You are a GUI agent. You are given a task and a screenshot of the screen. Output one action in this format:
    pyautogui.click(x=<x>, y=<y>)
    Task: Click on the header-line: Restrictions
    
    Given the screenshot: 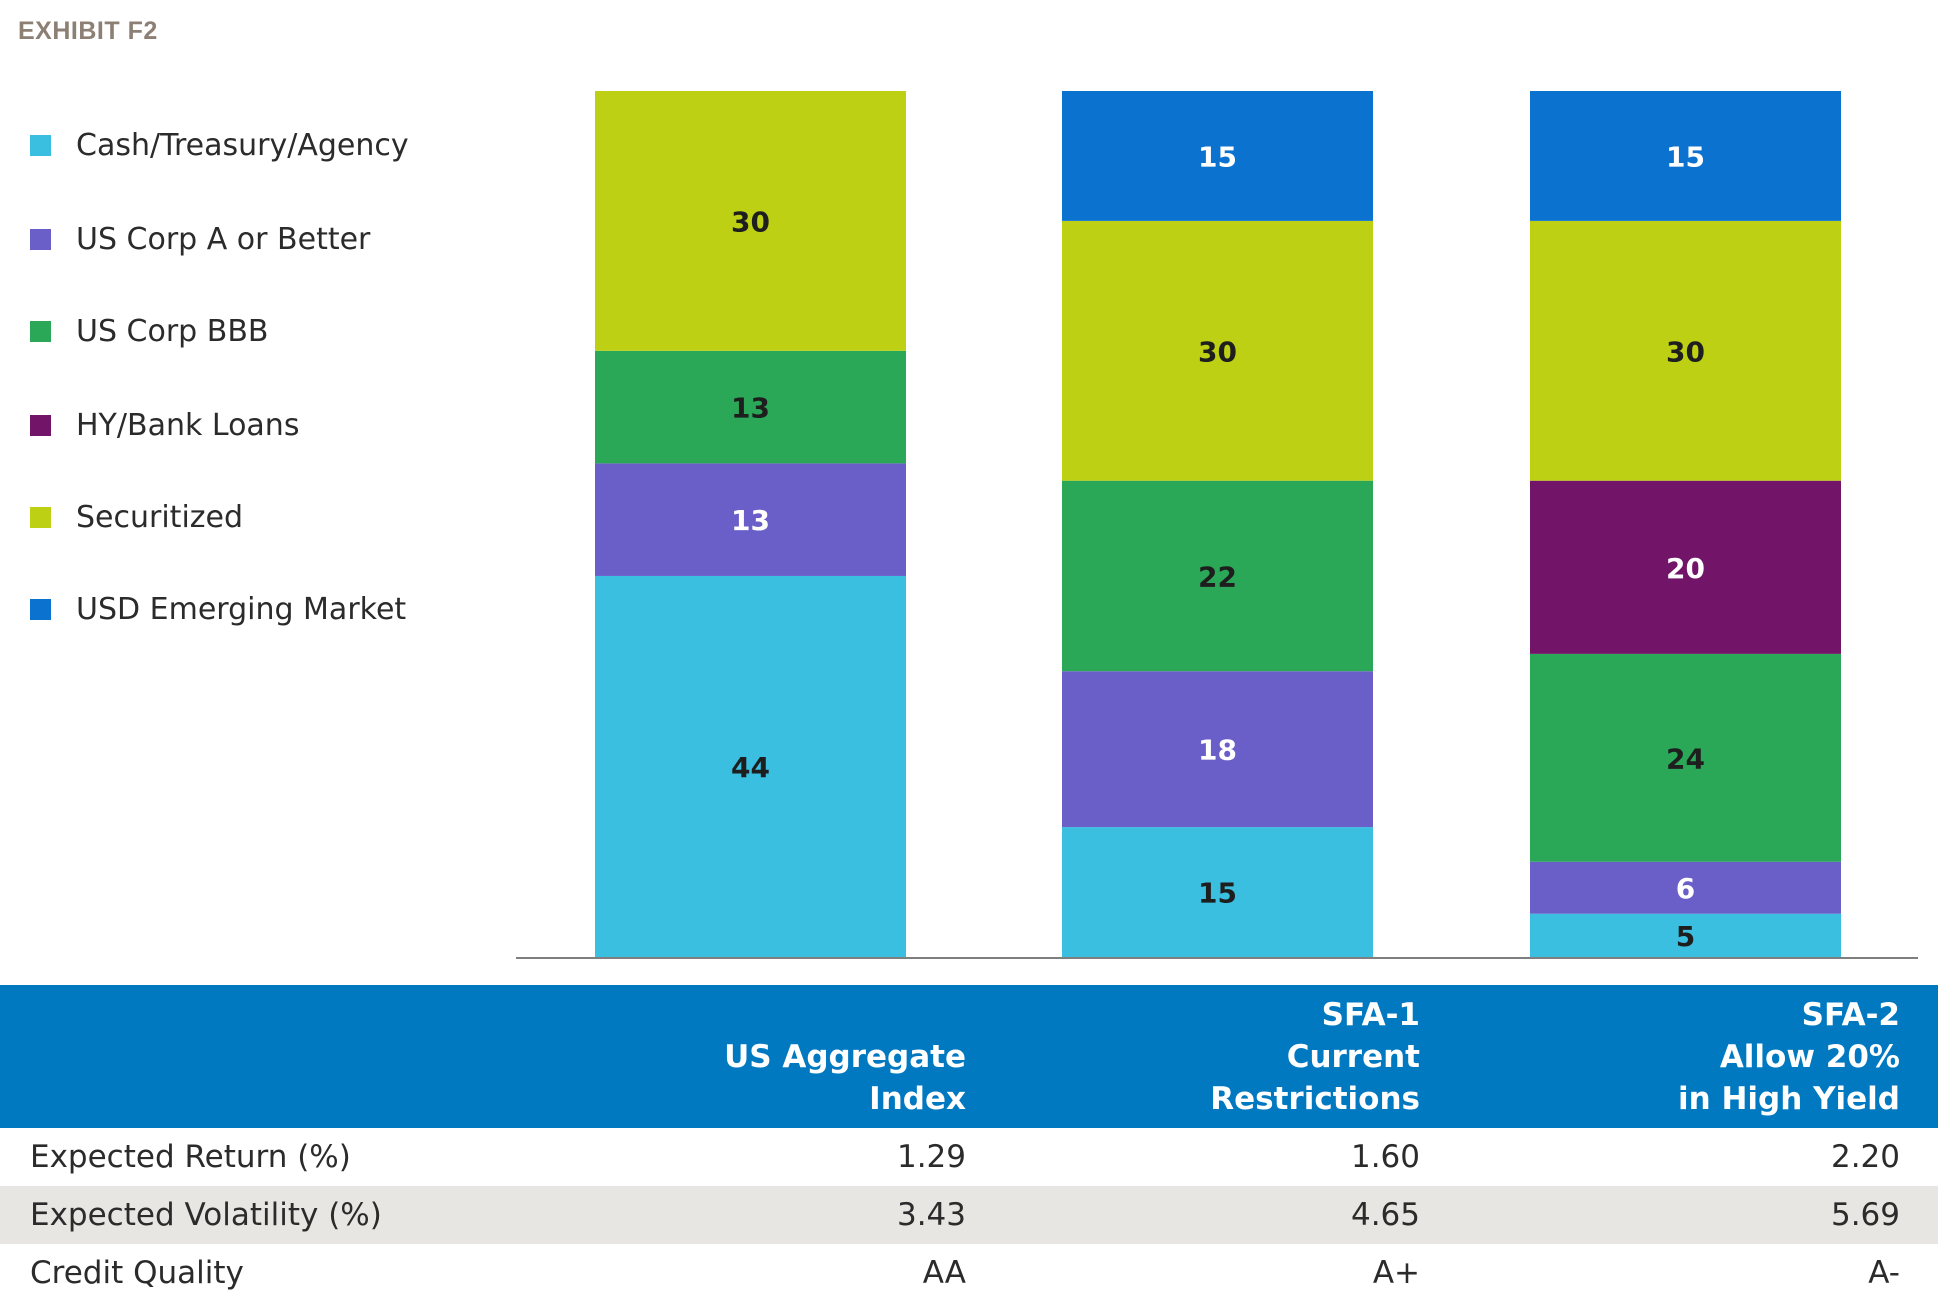 What is the action you would take?
    pyautogui.click(x=1315, y=1099)
    